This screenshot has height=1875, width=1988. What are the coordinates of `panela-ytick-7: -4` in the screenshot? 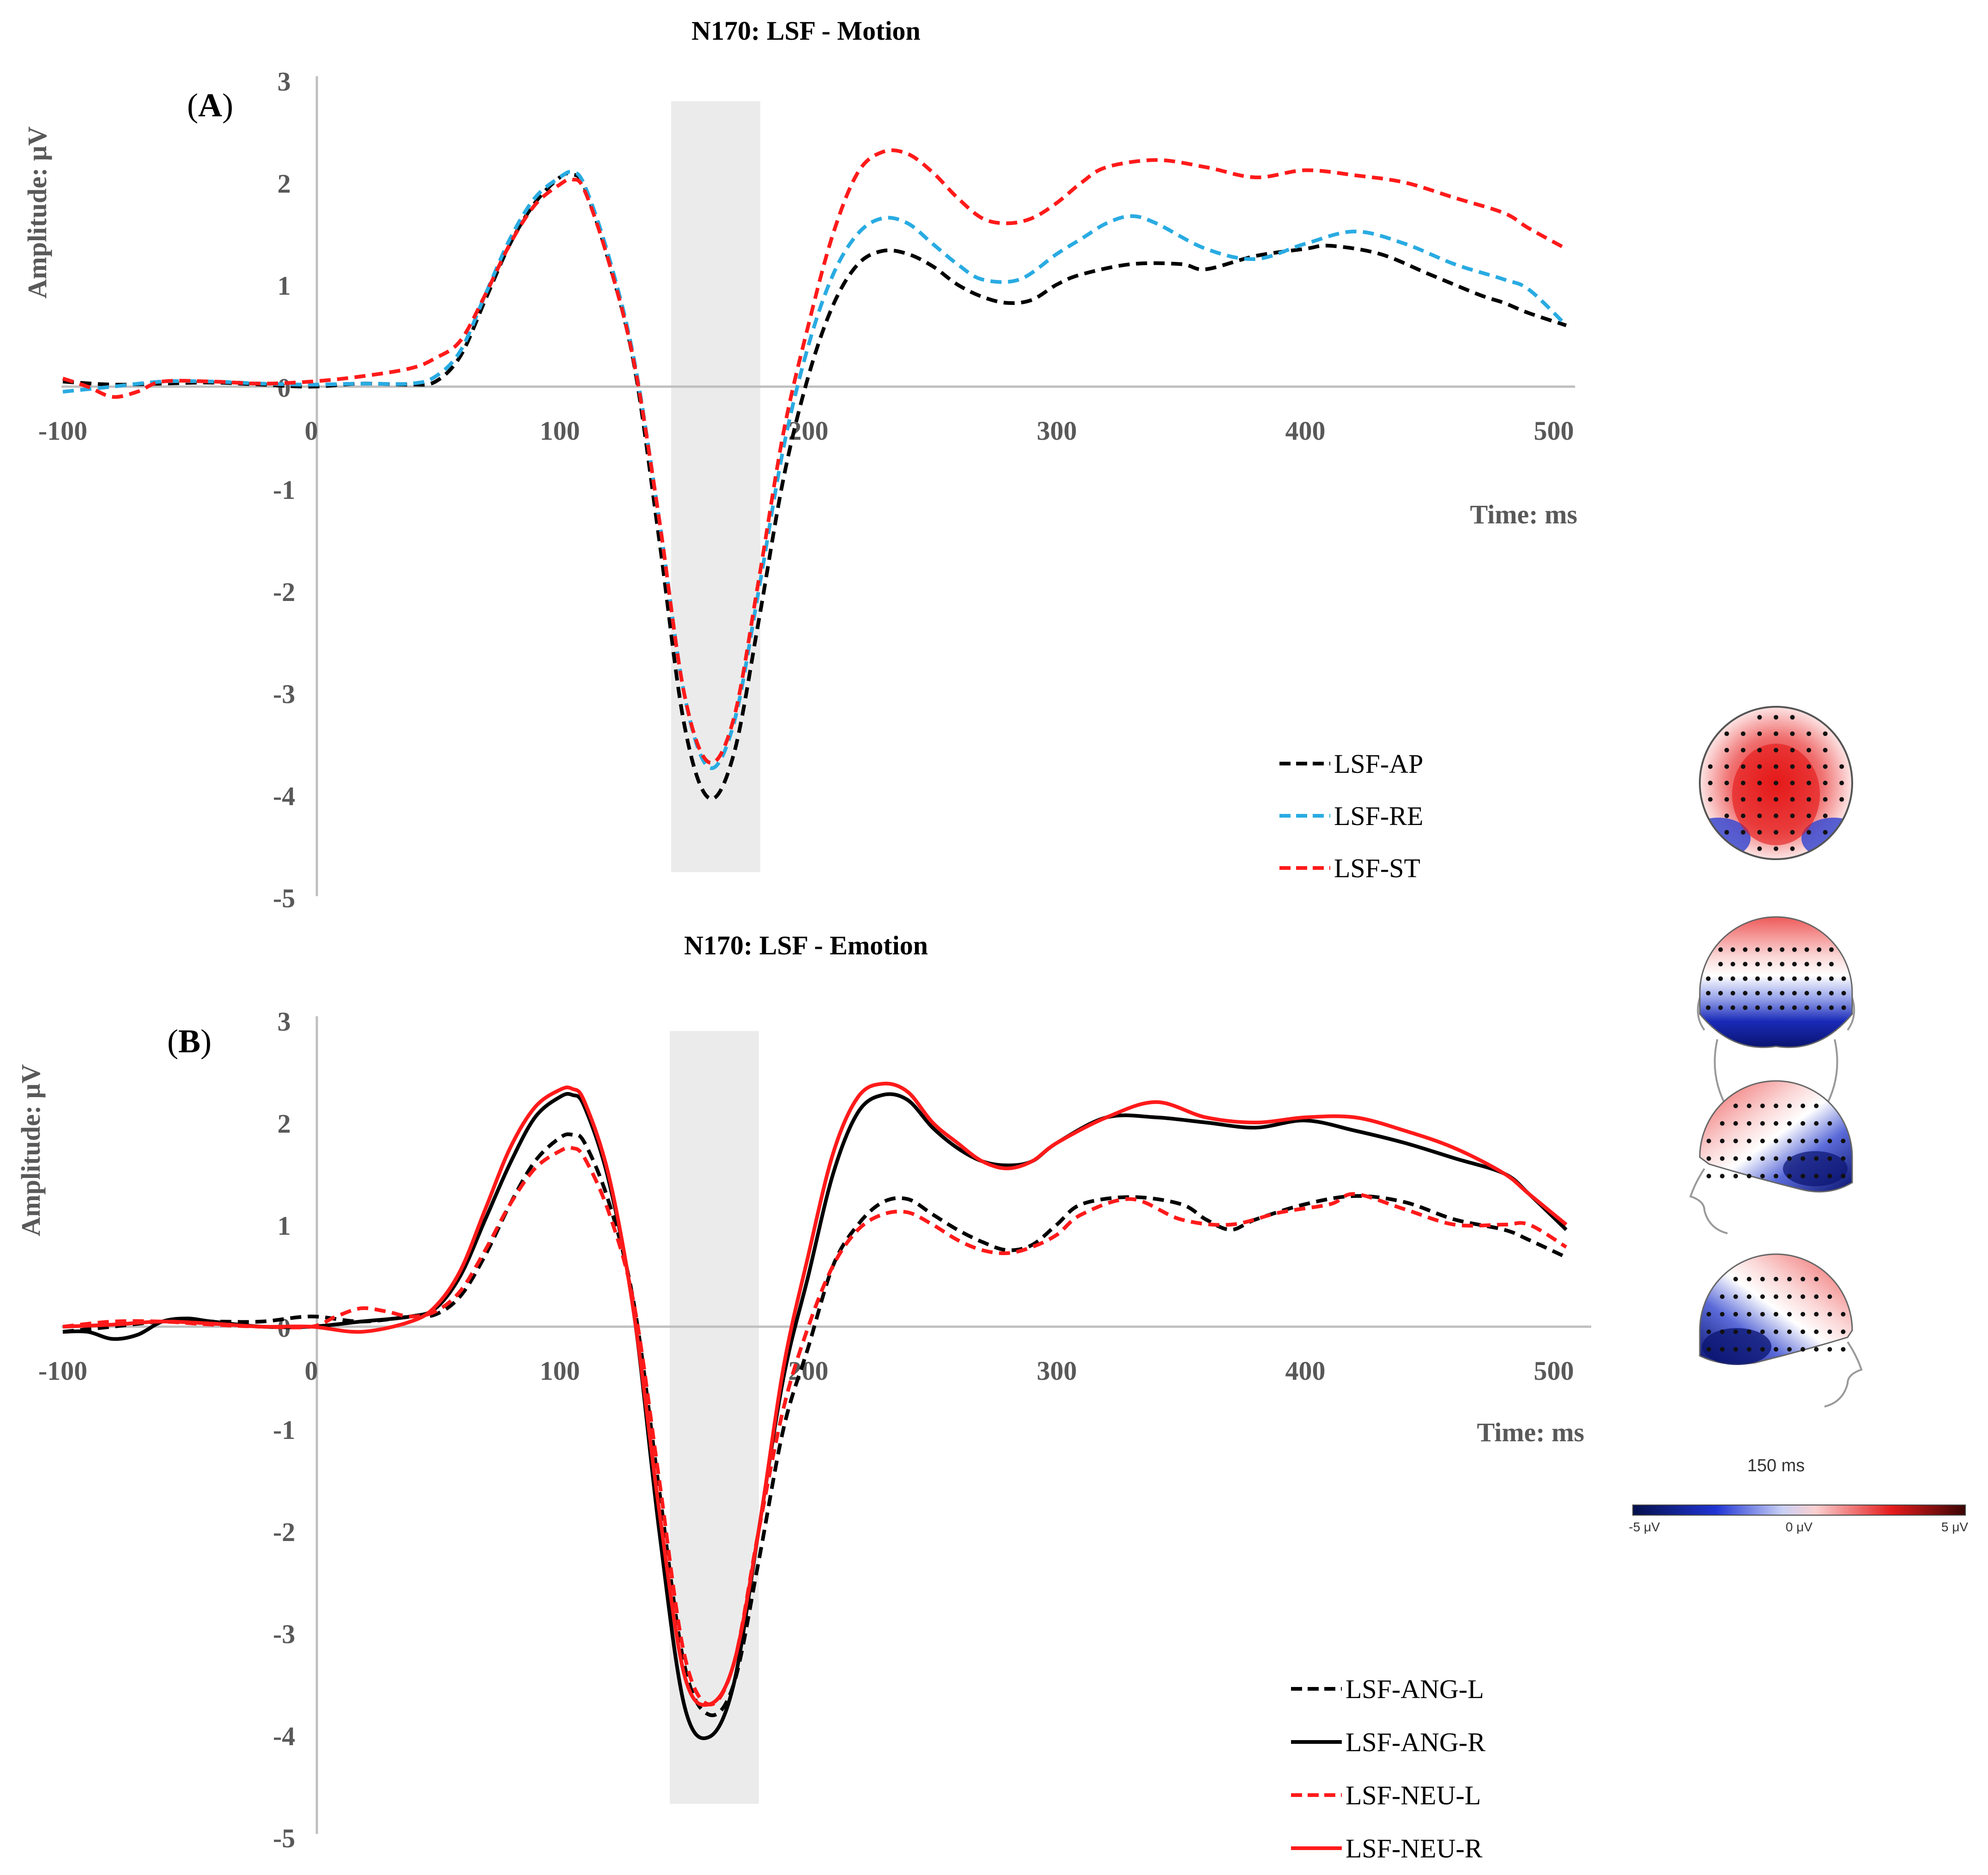 It's located at (284, 796).